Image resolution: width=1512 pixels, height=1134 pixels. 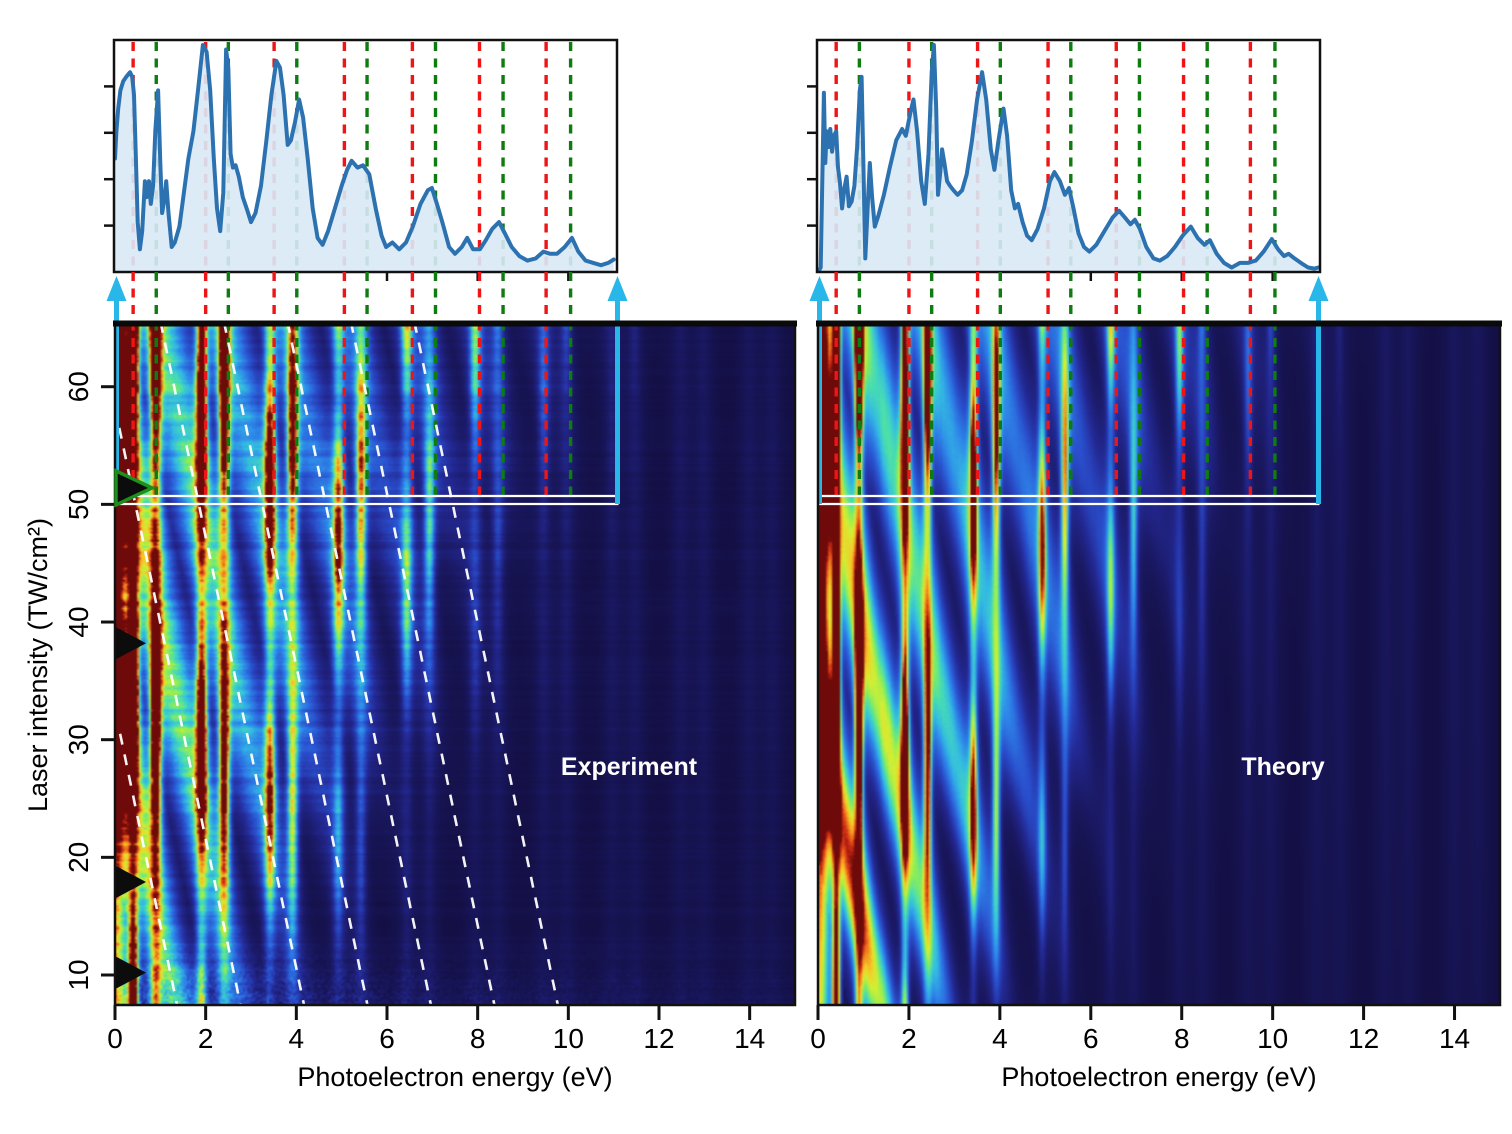 What do you see at coordinates (78, 621) in the screenshot?
I see `y-tick-label: 40` at bounding box center [78, 621].